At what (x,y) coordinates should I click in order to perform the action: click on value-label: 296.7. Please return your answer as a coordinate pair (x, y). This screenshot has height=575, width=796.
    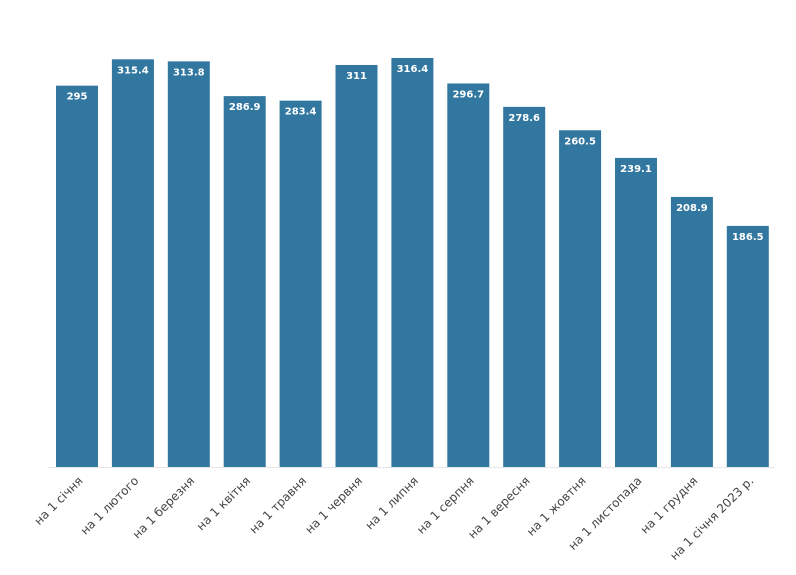
    Looking at the image, I should click on (468, 94).